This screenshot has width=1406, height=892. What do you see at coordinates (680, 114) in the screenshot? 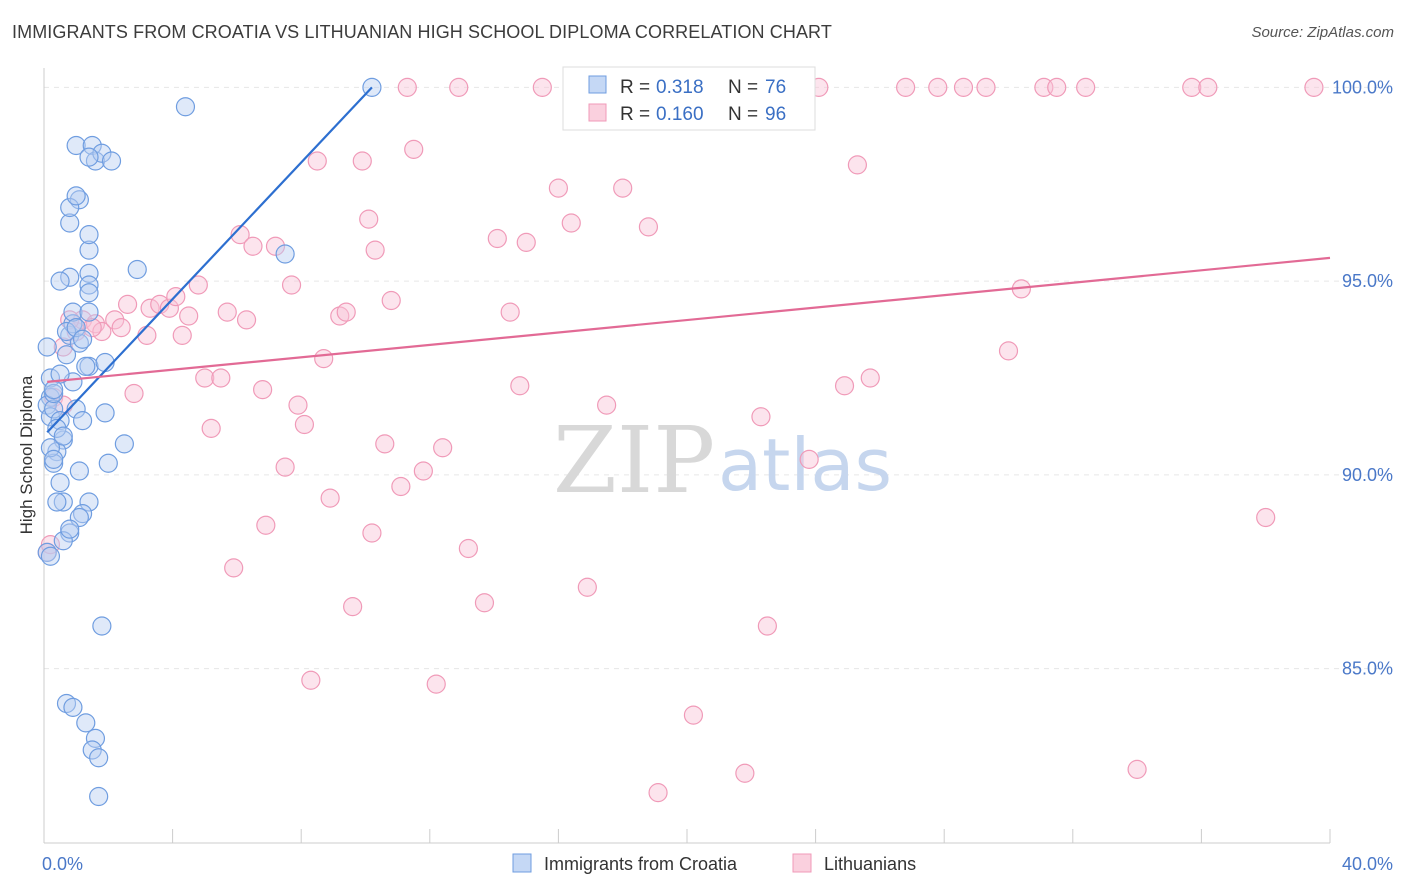
I see `legend-r-value-2: 0.160` at bounding box center [680, 114].